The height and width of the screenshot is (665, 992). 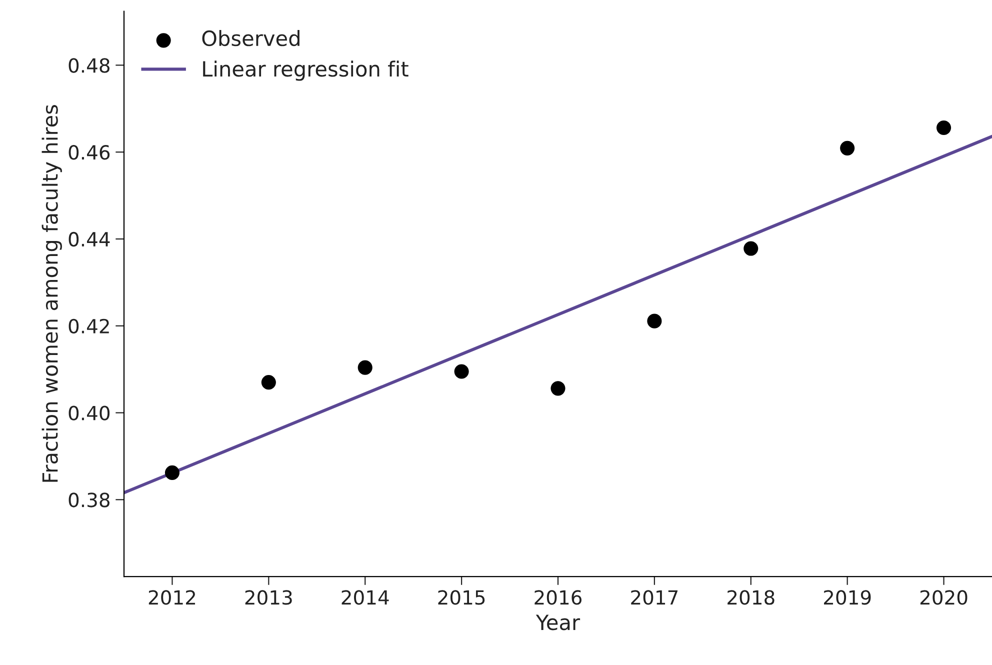 I want to click on x-tick-label: 2016, so click(x=558, y=597).